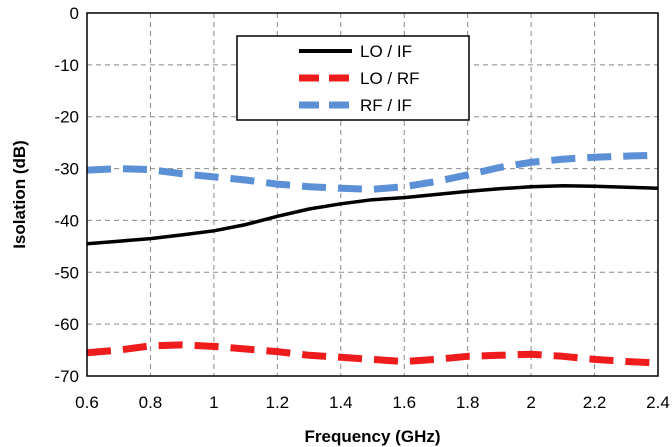 This screenshot has height=447, width=672. What do you see at coordinates (386, 51) in the screenshot?
I see `legend-label-1: LO / IF` at bounding box center [386, 51].